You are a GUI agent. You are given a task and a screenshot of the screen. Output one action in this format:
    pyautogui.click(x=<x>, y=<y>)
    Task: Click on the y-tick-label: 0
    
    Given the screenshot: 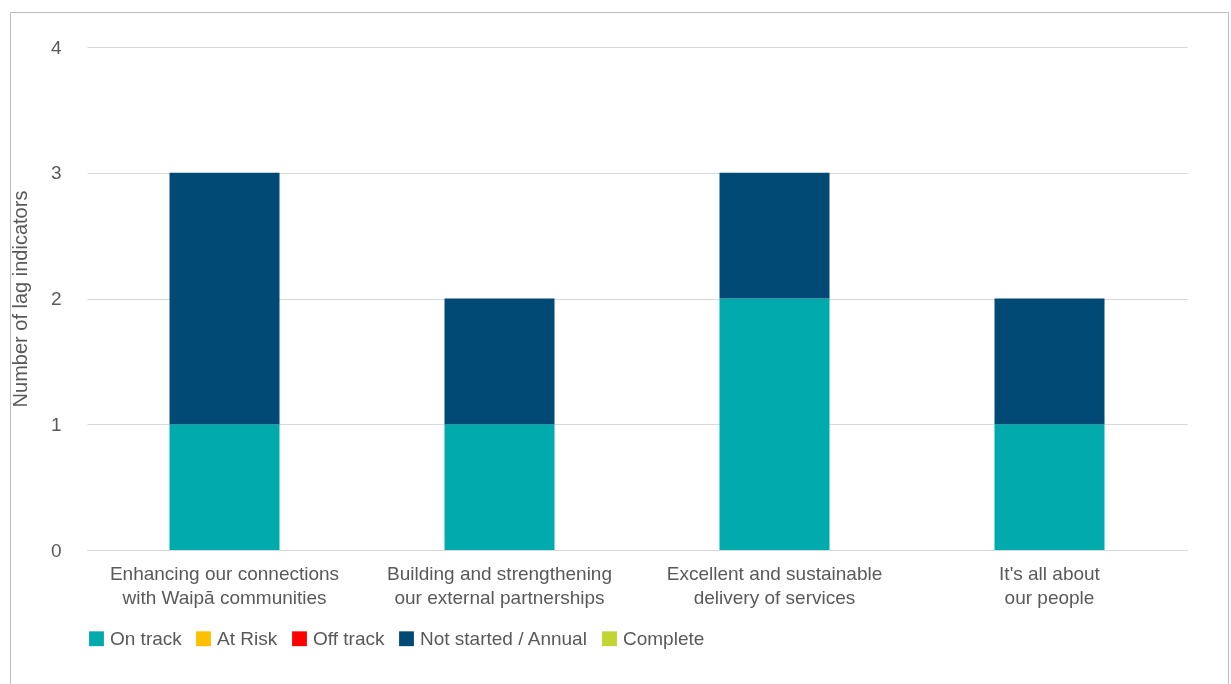 What is the action you would take?
    pyautogui.click(x=56, y=550)
    